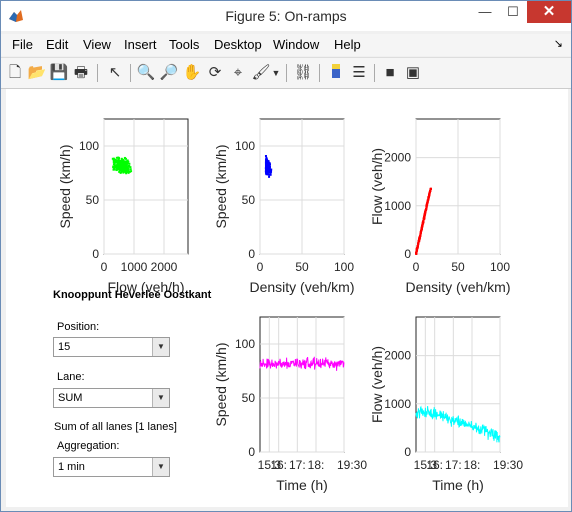  What do you see at coordinates (284, 206) in the screenshot?
I see `plot-2: 0 50 100 0 50 100 Density (veh/km) Speed (km/h)` at bounding box center [284, 206].